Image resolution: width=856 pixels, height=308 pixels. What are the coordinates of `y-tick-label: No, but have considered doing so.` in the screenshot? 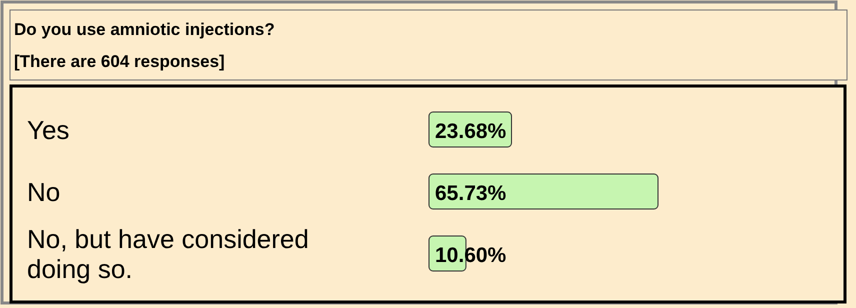 It's located at (168, 254).